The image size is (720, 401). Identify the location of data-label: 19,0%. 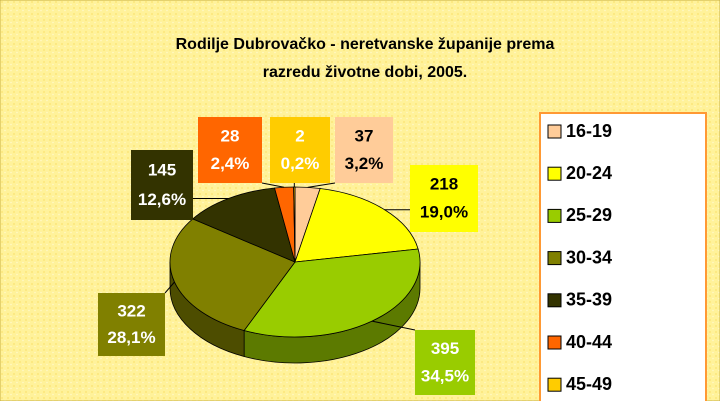
(444, 212).